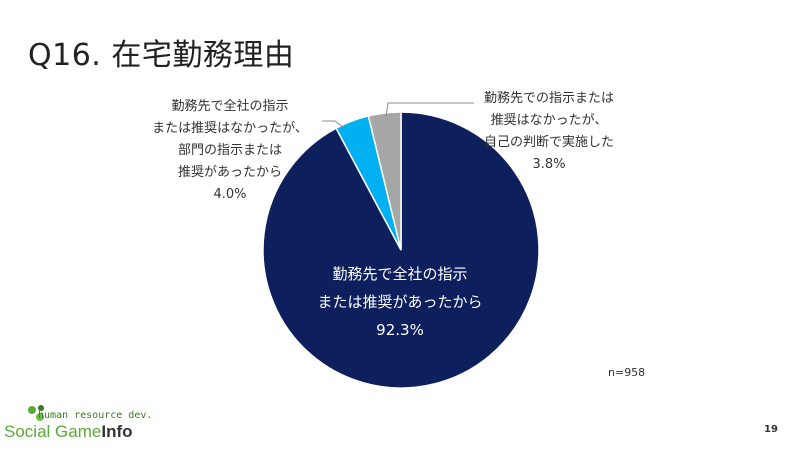 The width and height of the screenshot is (800, 450). I want to click on slide-title: Q16. 在宅勤務理由, so click(161, 55).